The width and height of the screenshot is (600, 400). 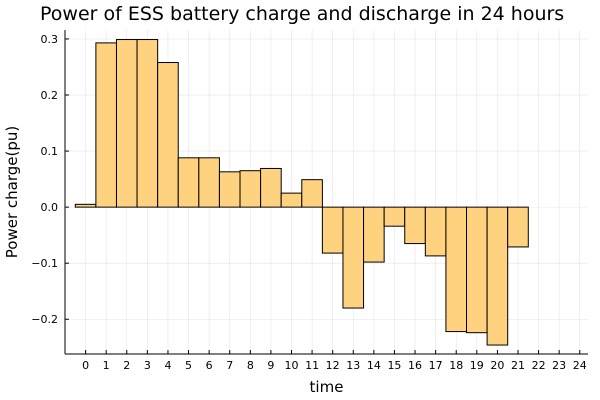 I want to click on x-tick-label: 3, so click(x=147, y=365).